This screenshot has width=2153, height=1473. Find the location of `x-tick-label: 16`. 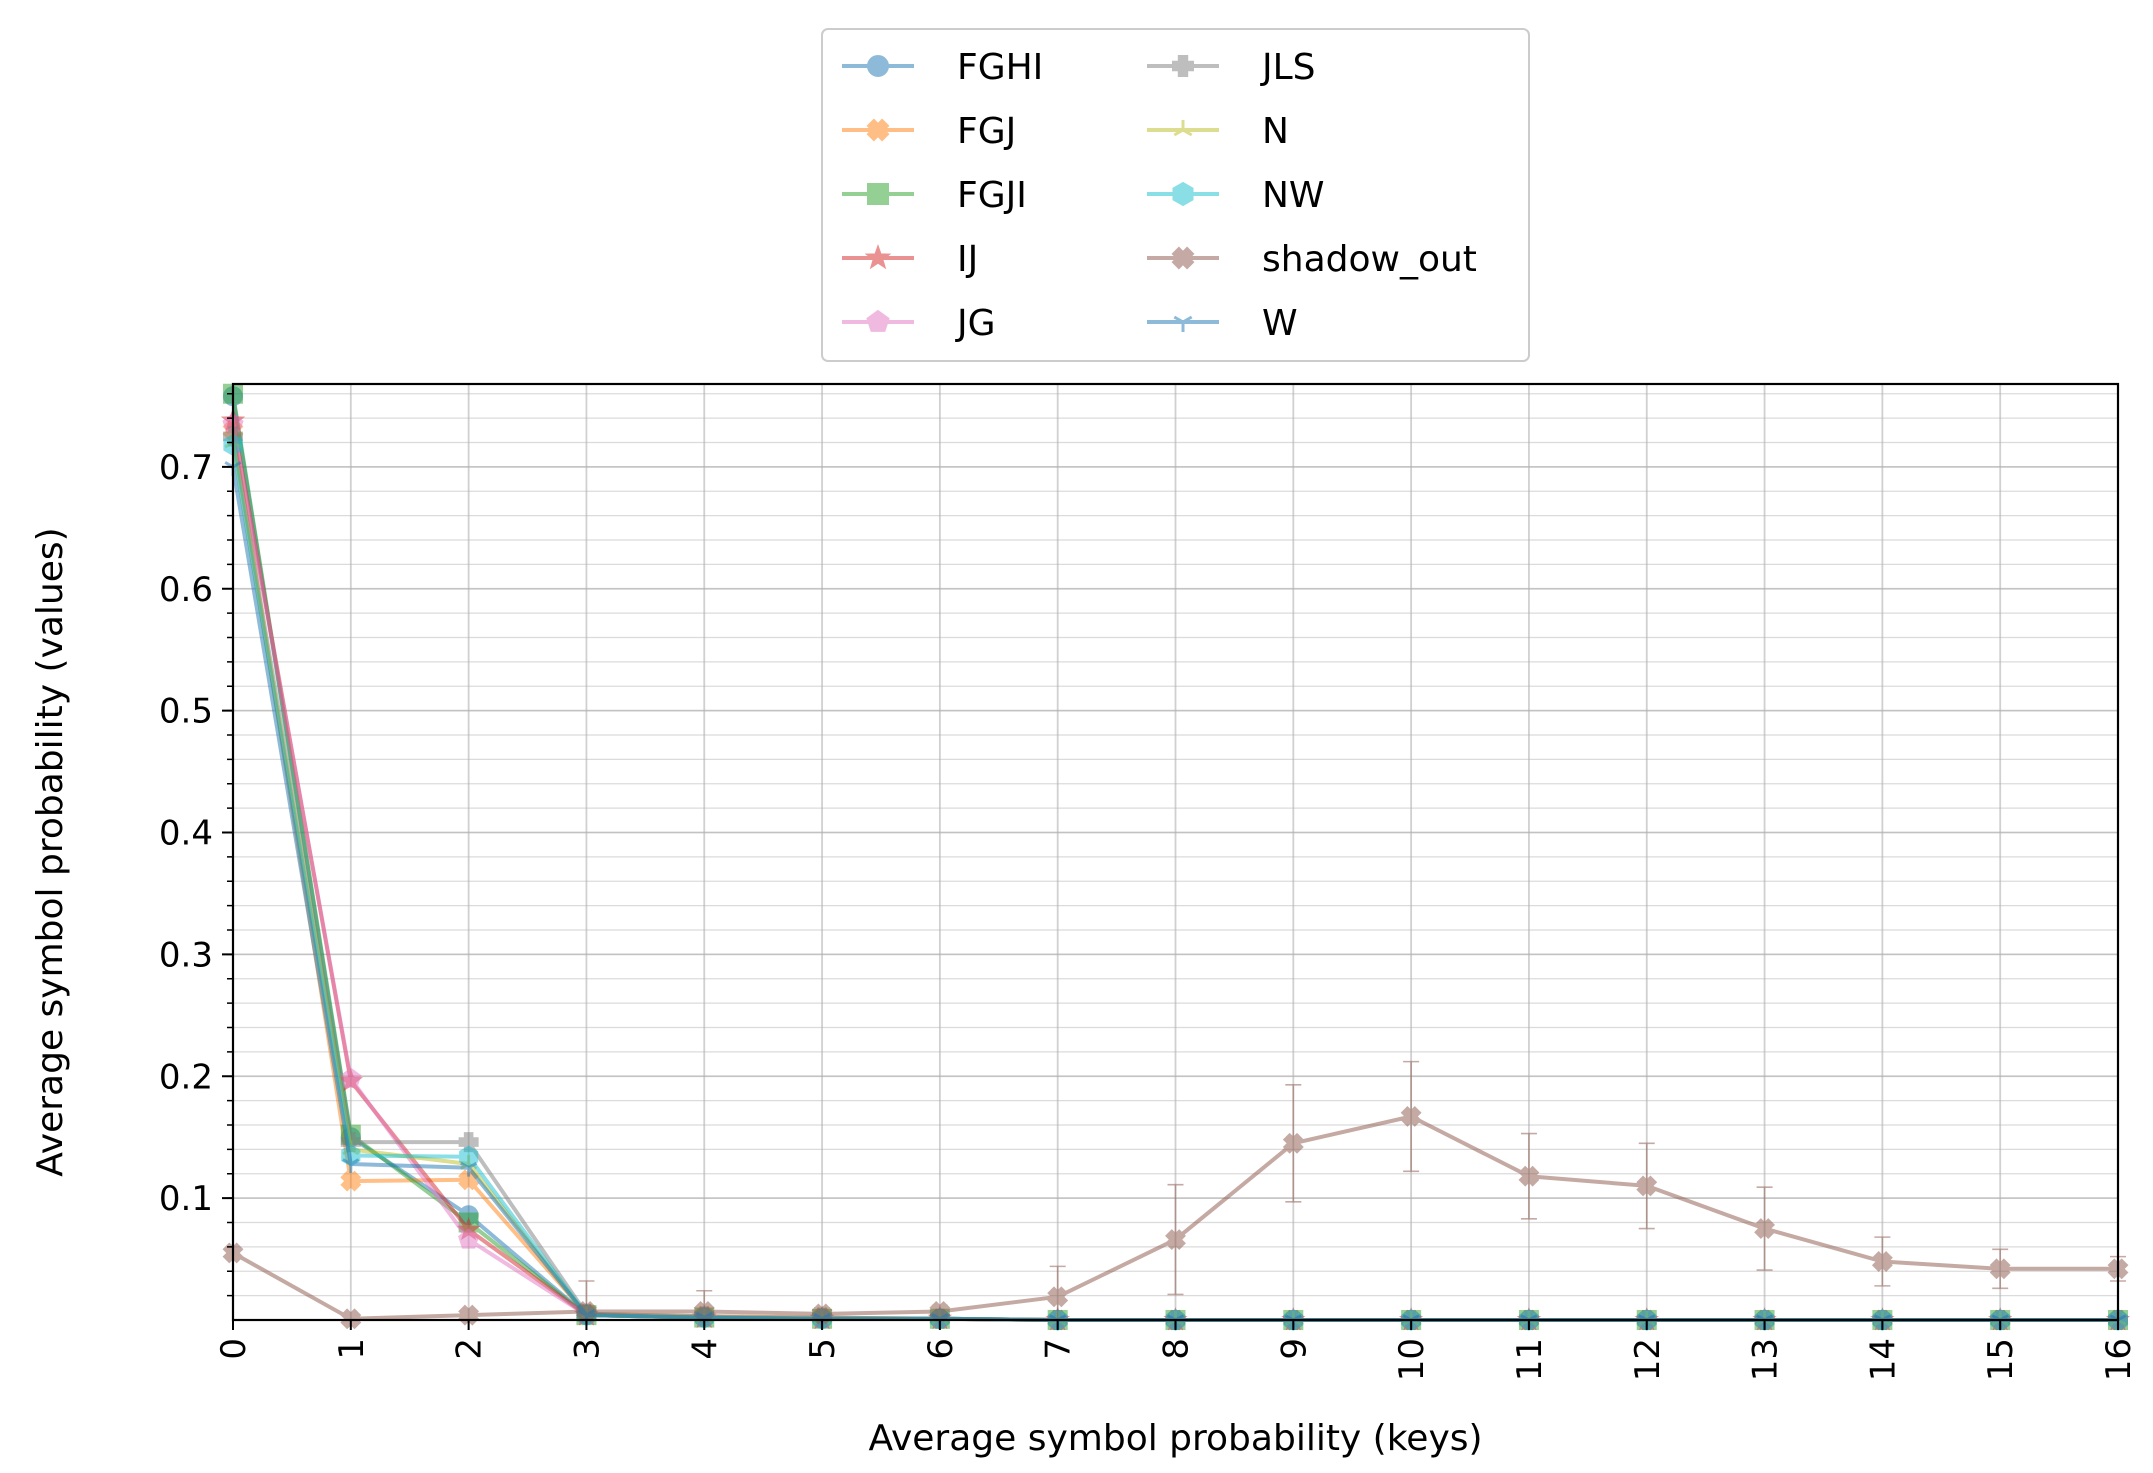

x-tick-label: 16 is located at coordinates (2119, 1359).